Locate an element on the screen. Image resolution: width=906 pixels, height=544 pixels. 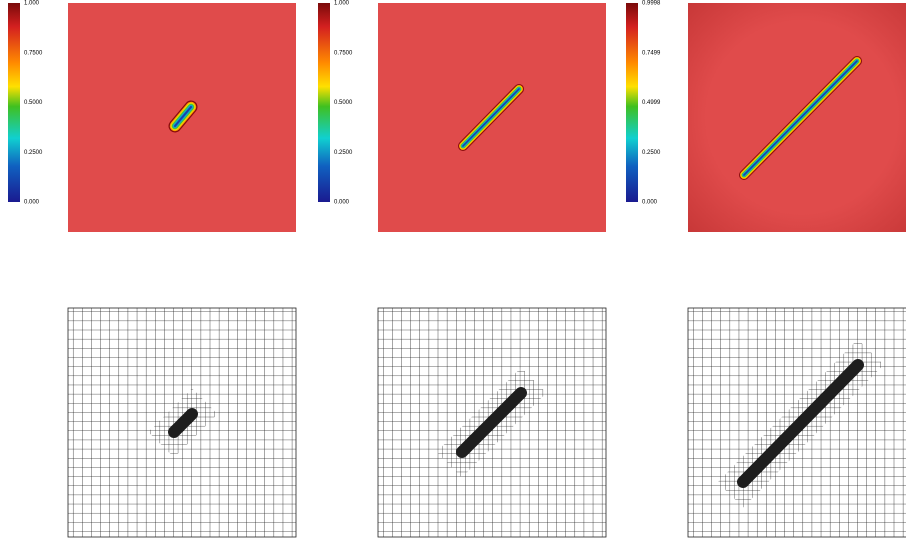
colorbar-tick-label: 0.7499 is located at coordinates (651, 53).